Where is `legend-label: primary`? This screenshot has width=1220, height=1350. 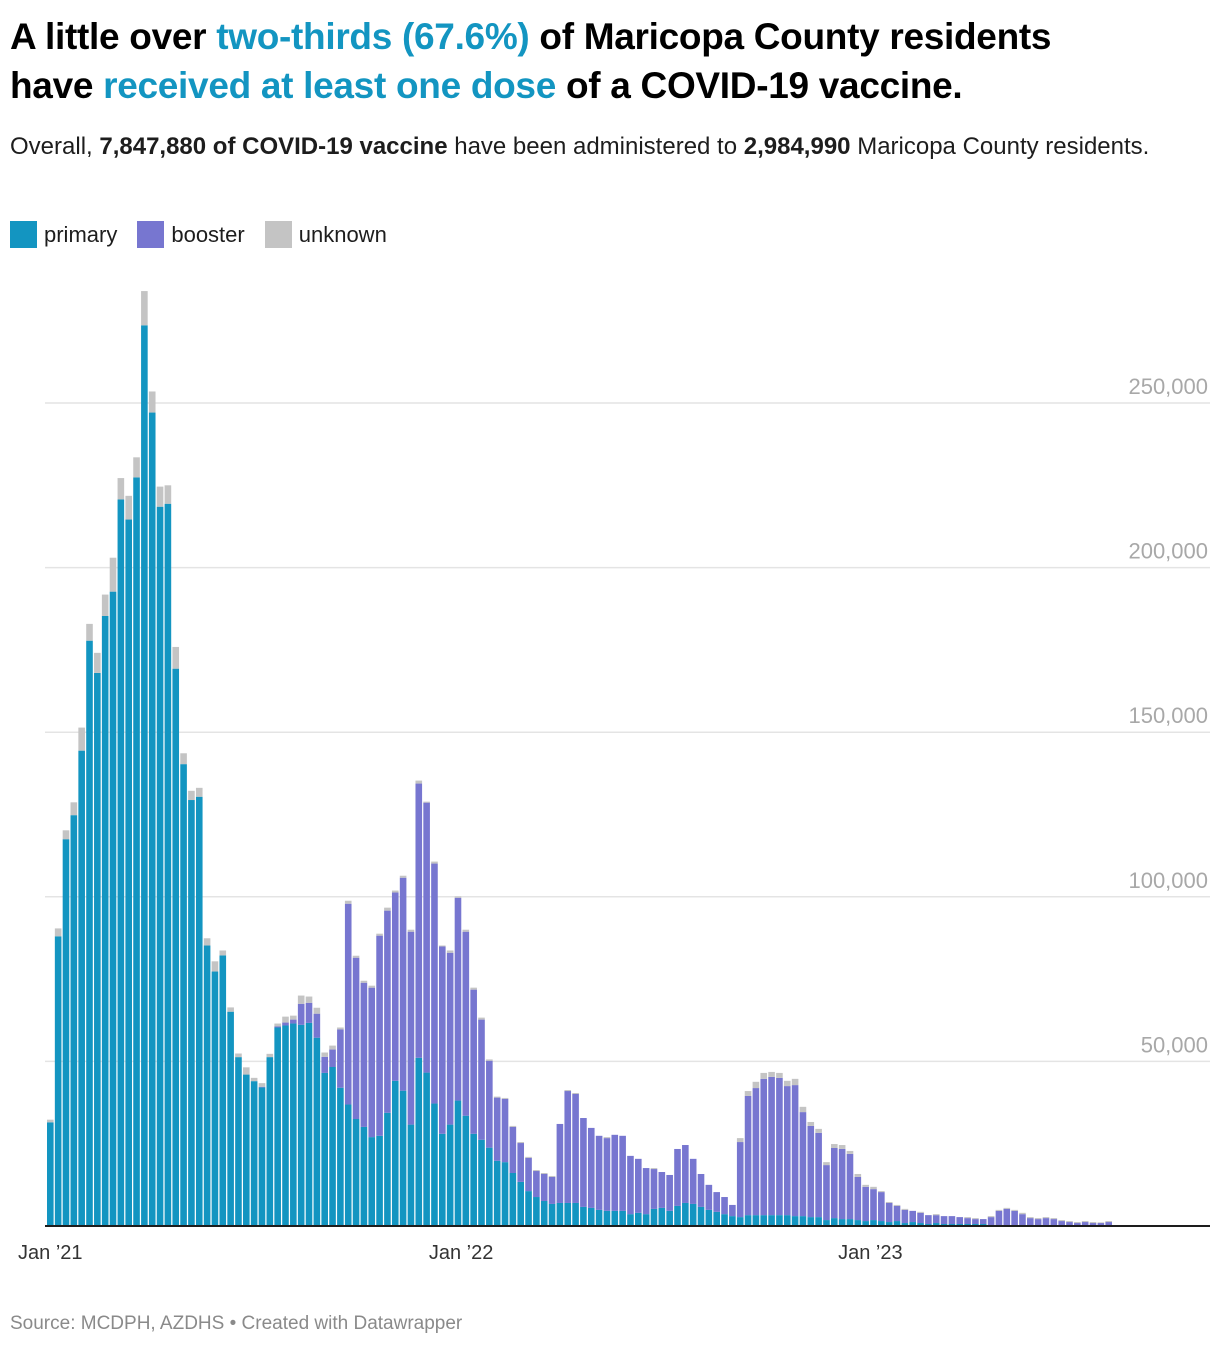 legend-label: primary is located at coordinates (81, 234).